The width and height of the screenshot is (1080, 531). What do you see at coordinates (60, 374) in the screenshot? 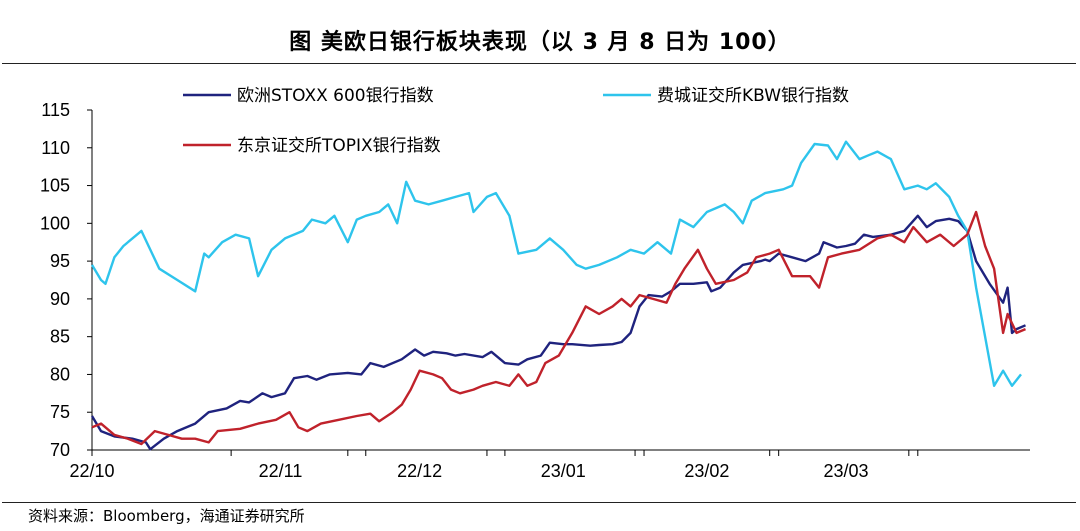
I see `y-tick-label: 80` at bounding box center [60, 374].